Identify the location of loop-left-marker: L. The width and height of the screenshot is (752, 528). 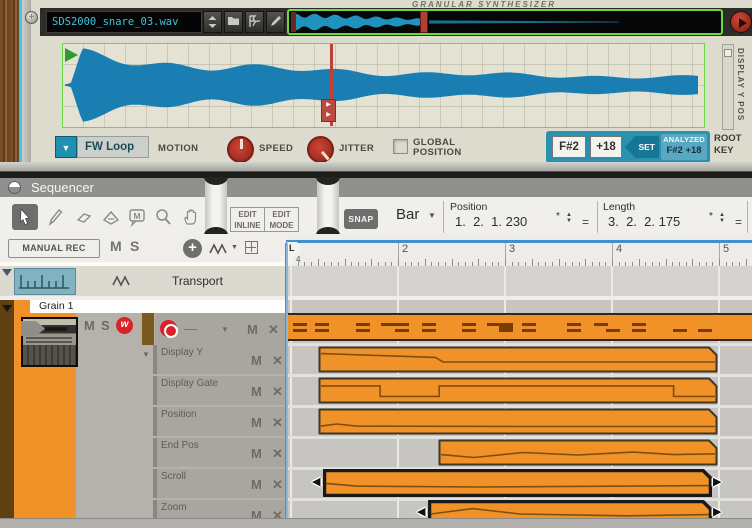
(294, 248).